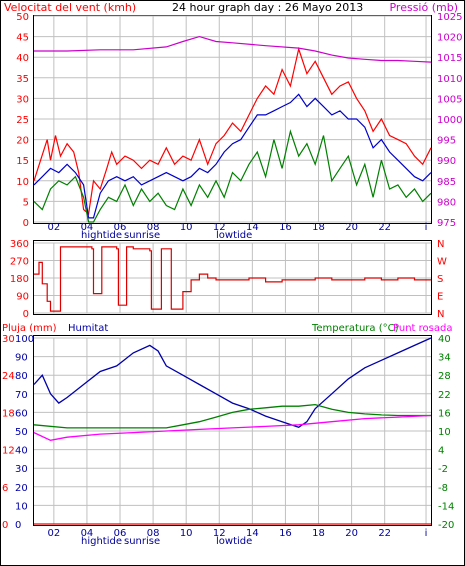  What do you see at coordinates (267, 7) in the screenshot?
I see `graph-title: 24 hour graph day : 26 Mayo 2013` at bounding box center [267, 7].